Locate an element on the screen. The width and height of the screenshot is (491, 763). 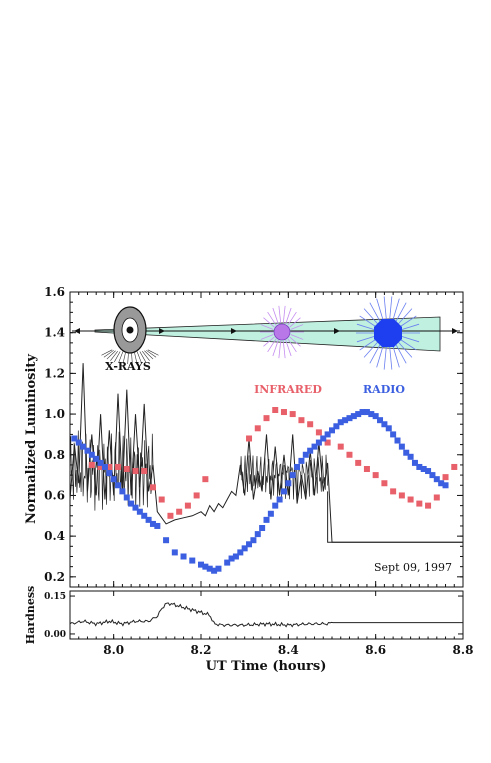
x-tick-label: 8.0 is located at coordinates (113, 650).